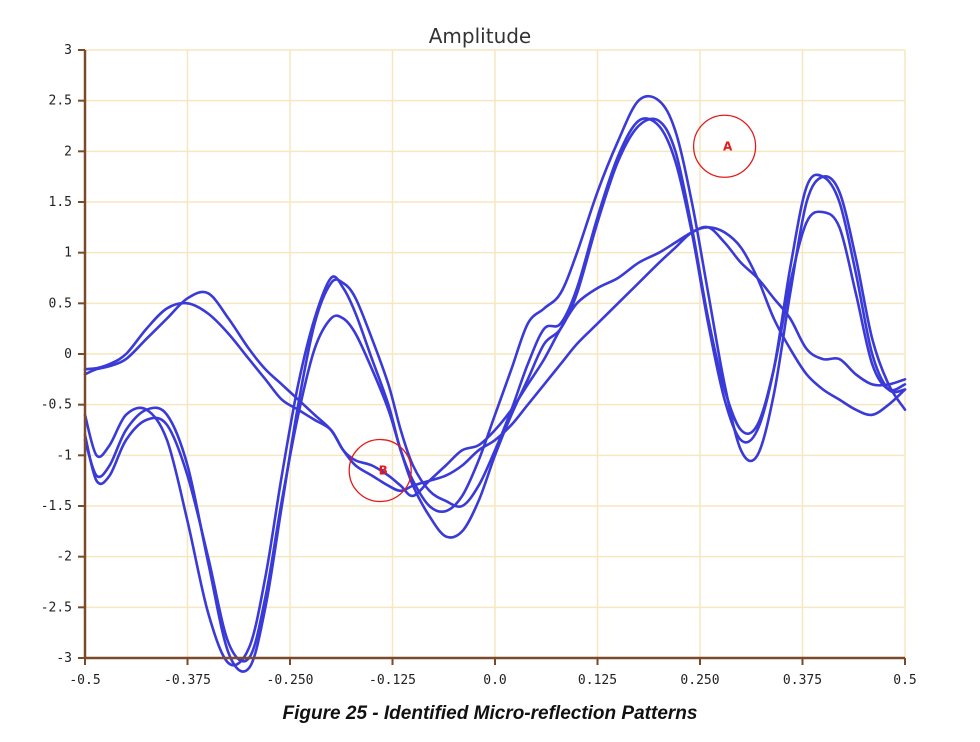 This screenshot has width=980, height=742. I want to click on y-tick-label: 0.5, so click(60, 303).